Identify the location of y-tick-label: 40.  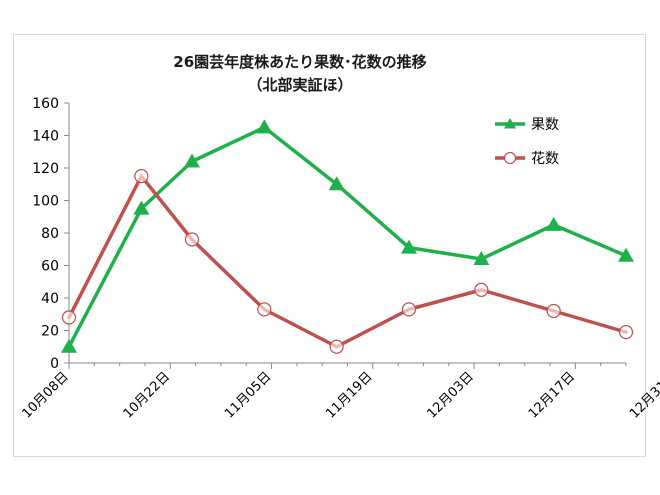
(50, 299).